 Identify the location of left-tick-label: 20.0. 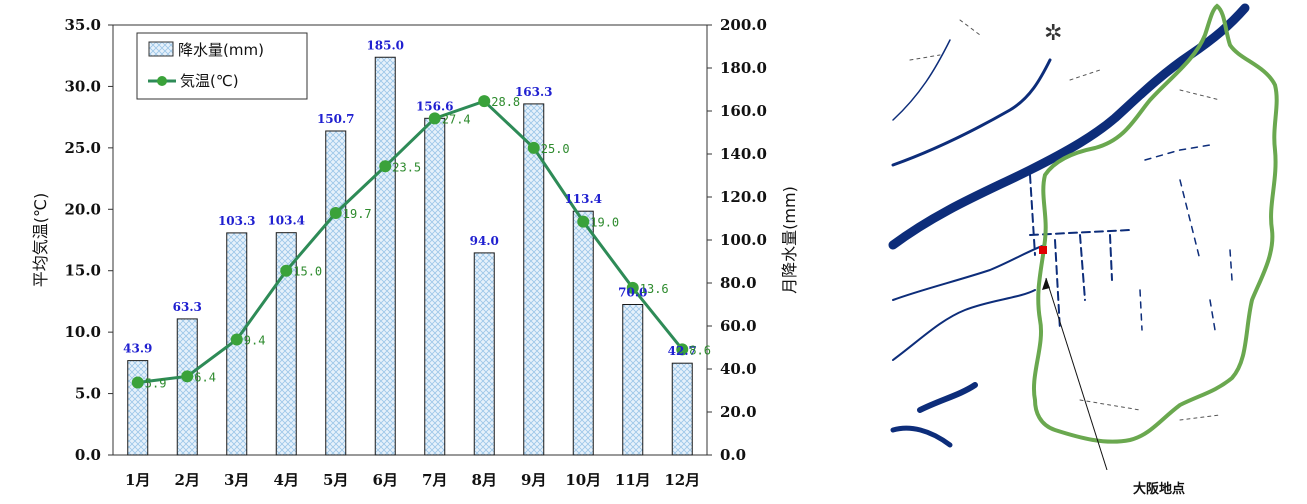
(82, 209).